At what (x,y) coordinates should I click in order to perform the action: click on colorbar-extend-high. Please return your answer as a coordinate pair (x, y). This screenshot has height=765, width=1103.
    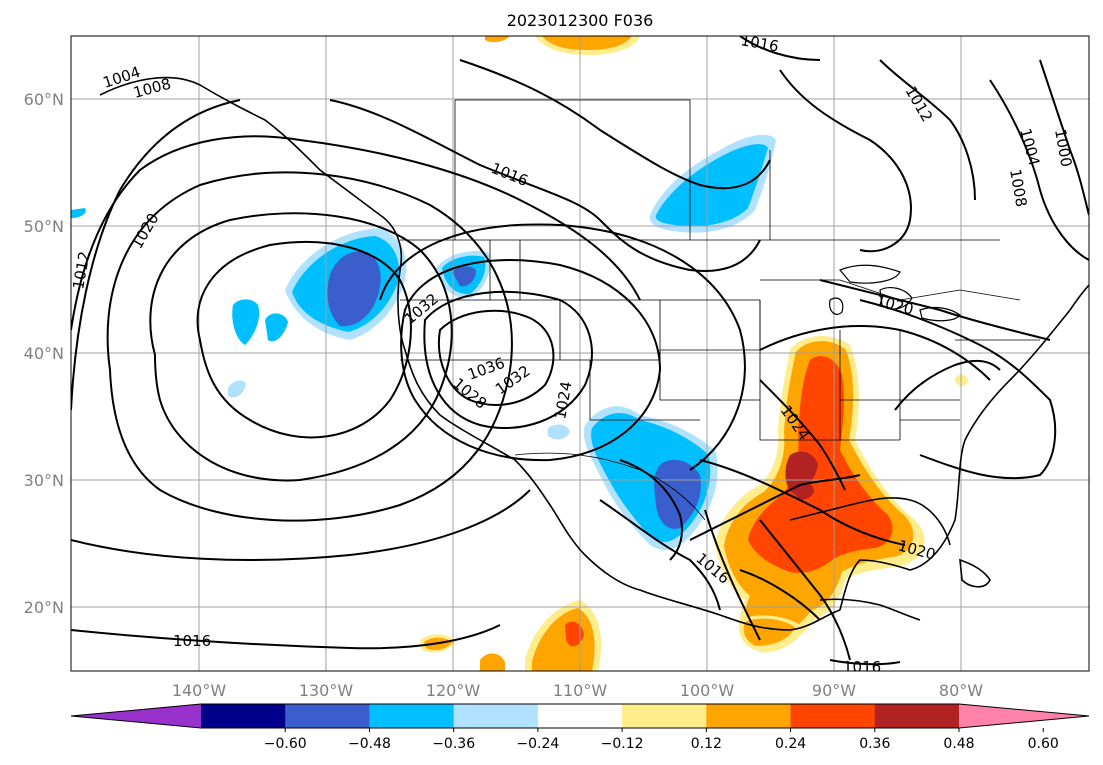
    Looking at the image, I should click on (1024, 716).